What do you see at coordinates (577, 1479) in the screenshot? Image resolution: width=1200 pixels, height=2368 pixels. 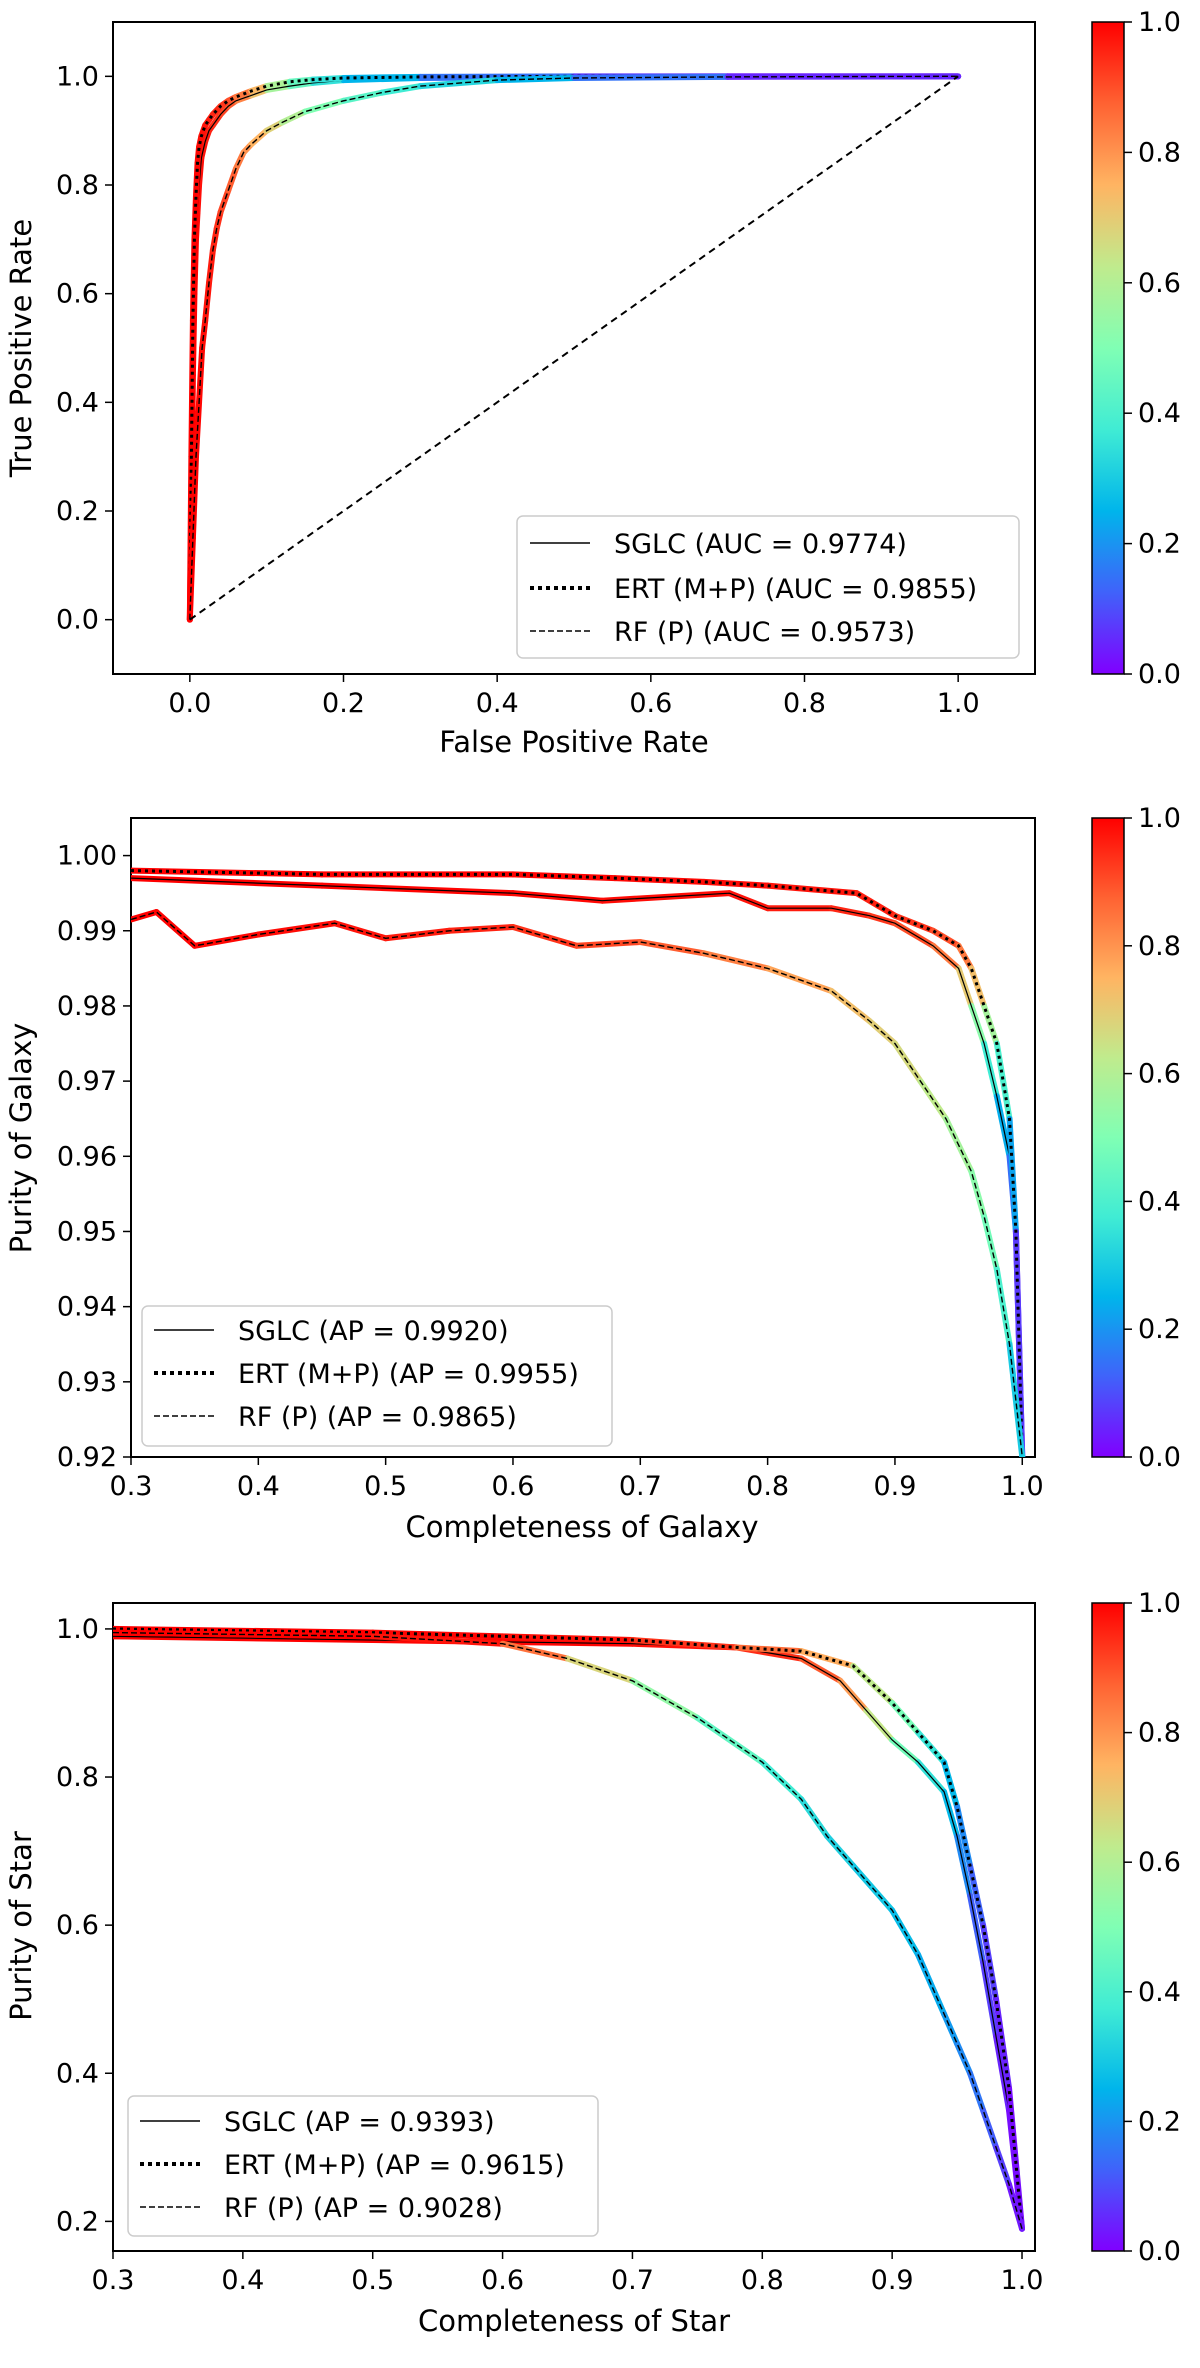 I see `galaxy-x-ticks: 0.3 0.4 0.5 0.6 0.7 0.8 0.9 1.0` at bounding box center [577, 1479].